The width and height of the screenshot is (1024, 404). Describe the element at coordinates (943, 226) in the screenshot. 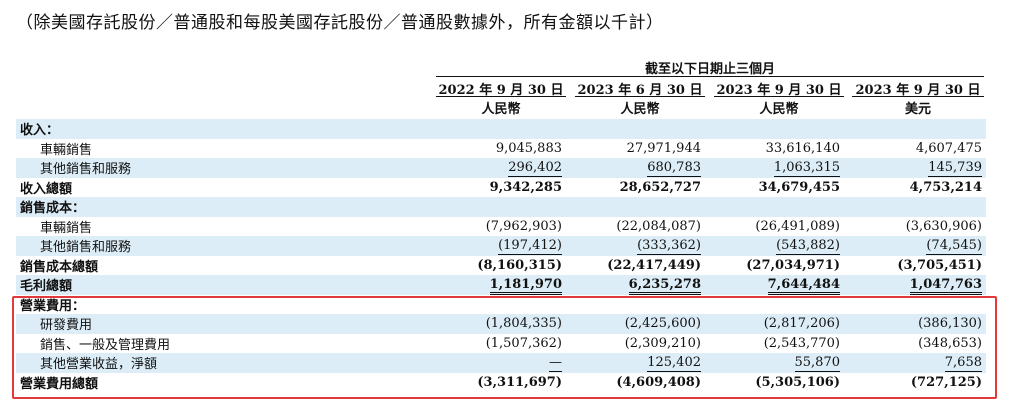

I see `value-text: (3,630,906)` at that location.